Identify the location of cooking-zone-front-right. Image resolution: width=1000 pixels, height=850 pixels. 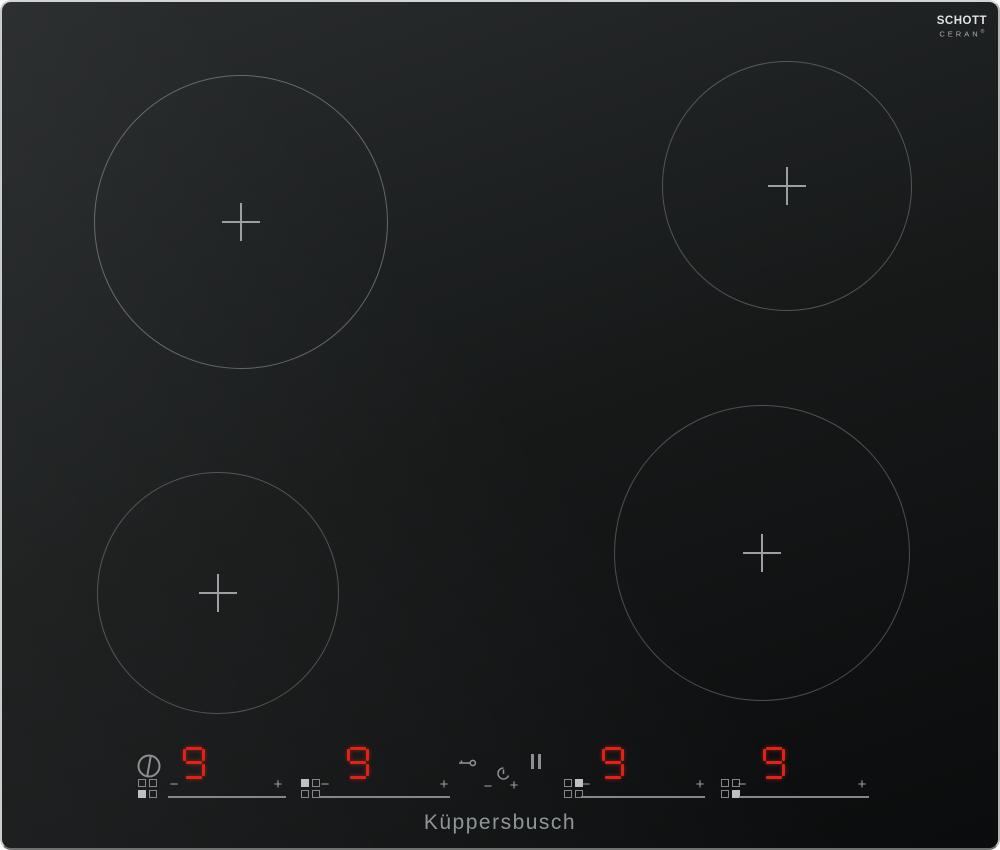
(762, 553).